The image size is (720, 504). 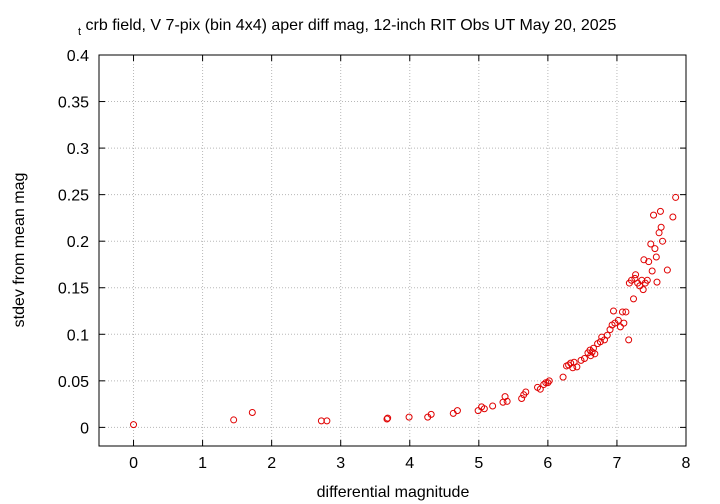 What do you see at coordinates (478, 463) in the screenshot?
I see `x-tick-label: 5` at bounding box center [478, 463].